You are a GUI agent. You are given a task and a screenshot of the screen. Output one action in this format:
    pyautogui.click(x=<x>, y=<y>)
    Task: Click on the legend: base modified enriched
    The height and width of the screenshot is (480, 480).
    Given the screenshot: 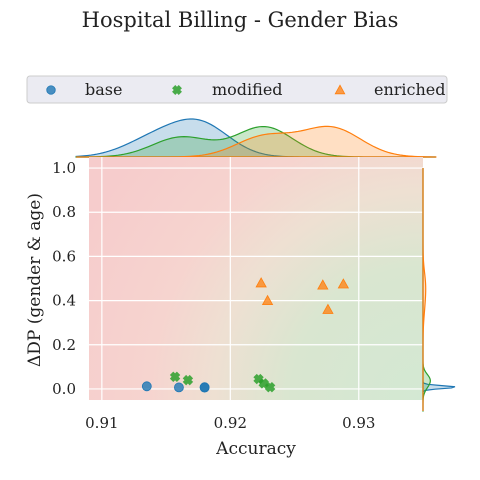 What is the action you would take?
    pyautogui.click(x=237, y=89)
    